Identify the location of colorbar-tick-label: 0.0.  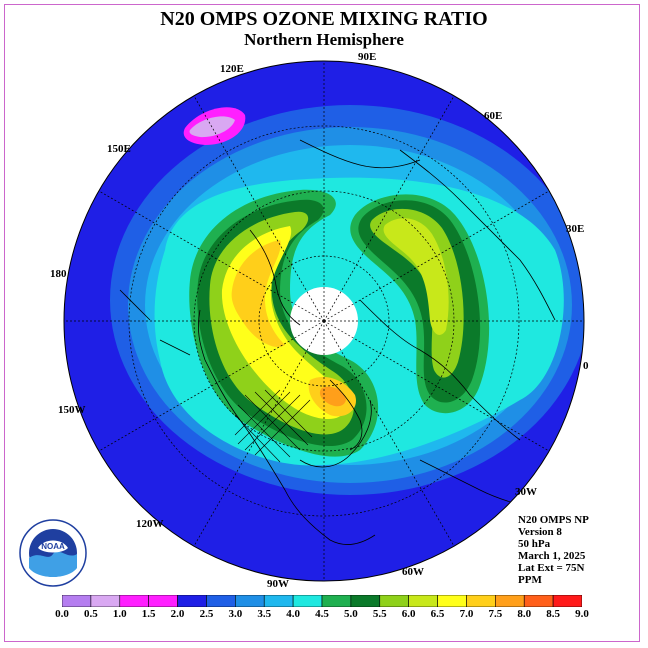
(62, 614).